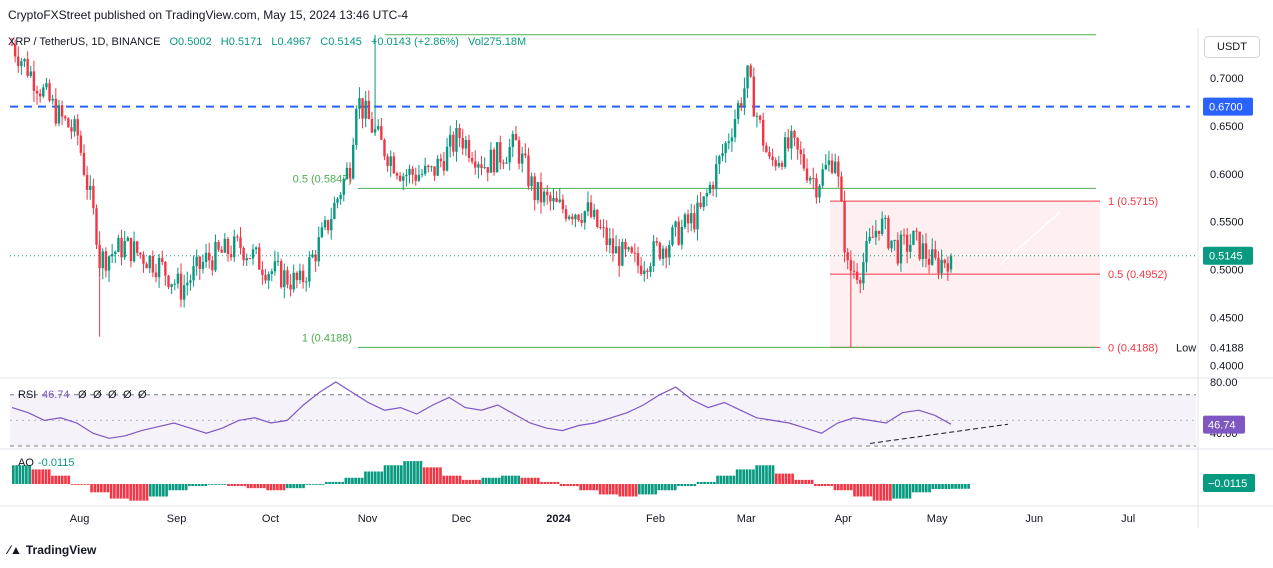 The height and width of the screenshot is (568, 1273). What do you see at coordinates (1232, 47) in the screenshot?
I see `currency-button: USDT` at bounding box center [1232, 47].